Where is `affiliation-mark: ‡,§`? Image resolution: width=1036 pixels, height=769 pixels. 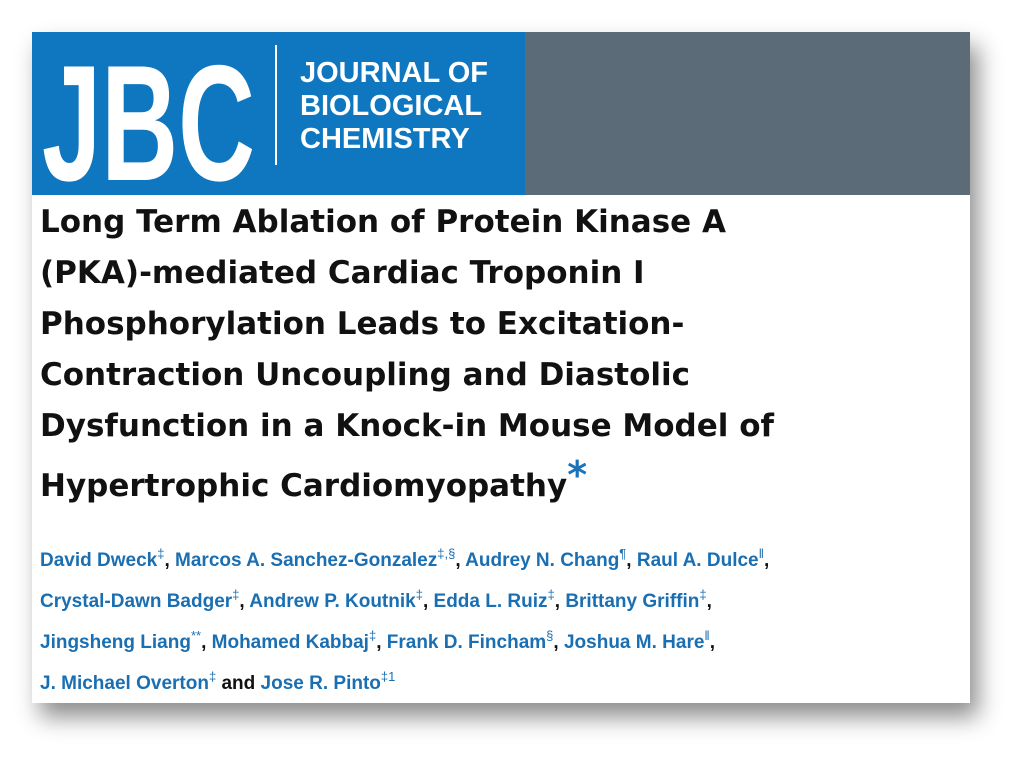 affiliation-mark: ‡,§ is located at coordinates (446, 553).